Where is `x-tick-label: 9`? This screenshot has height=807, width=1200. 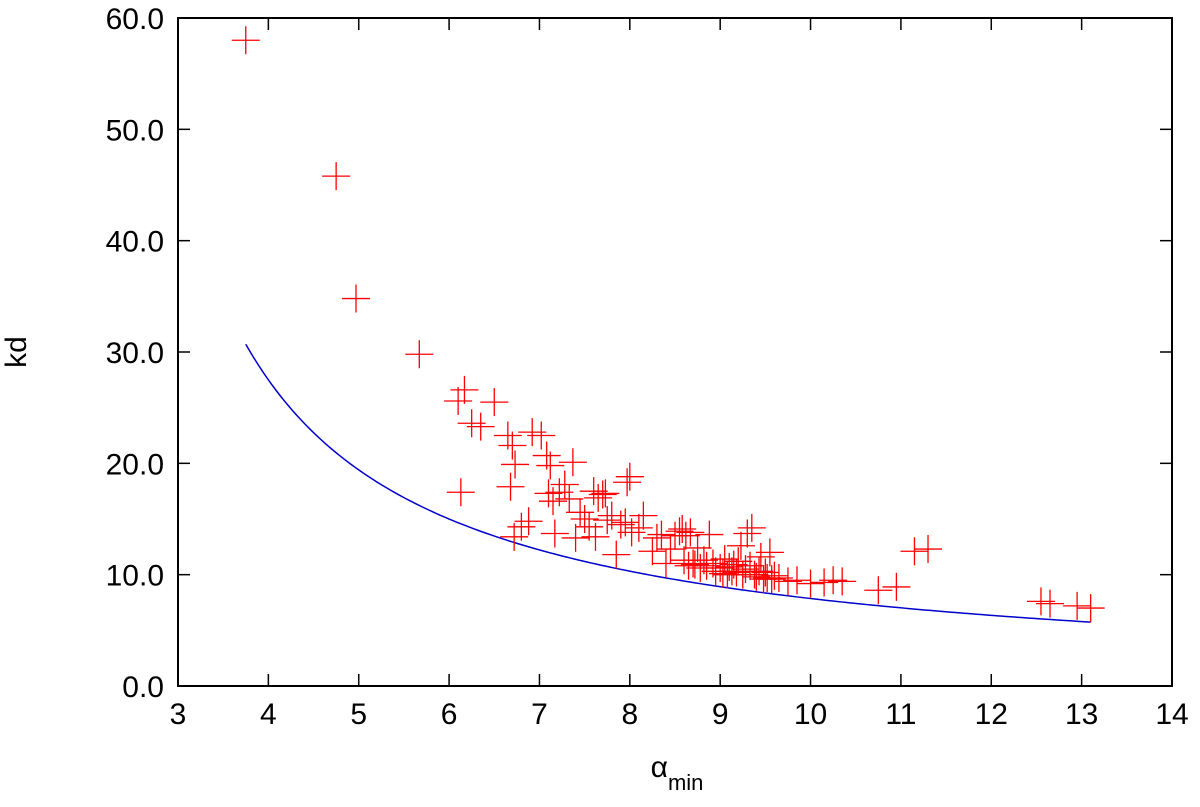
x-tick-label: 9 is located at coordinates (720, 714).